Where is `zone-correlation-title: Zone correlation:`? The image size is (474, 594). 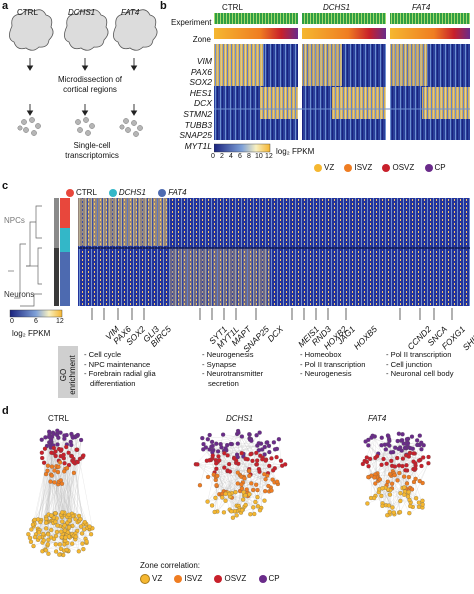 zone-correlation-title: Zone correlation: is located at coordinates (170, 565).